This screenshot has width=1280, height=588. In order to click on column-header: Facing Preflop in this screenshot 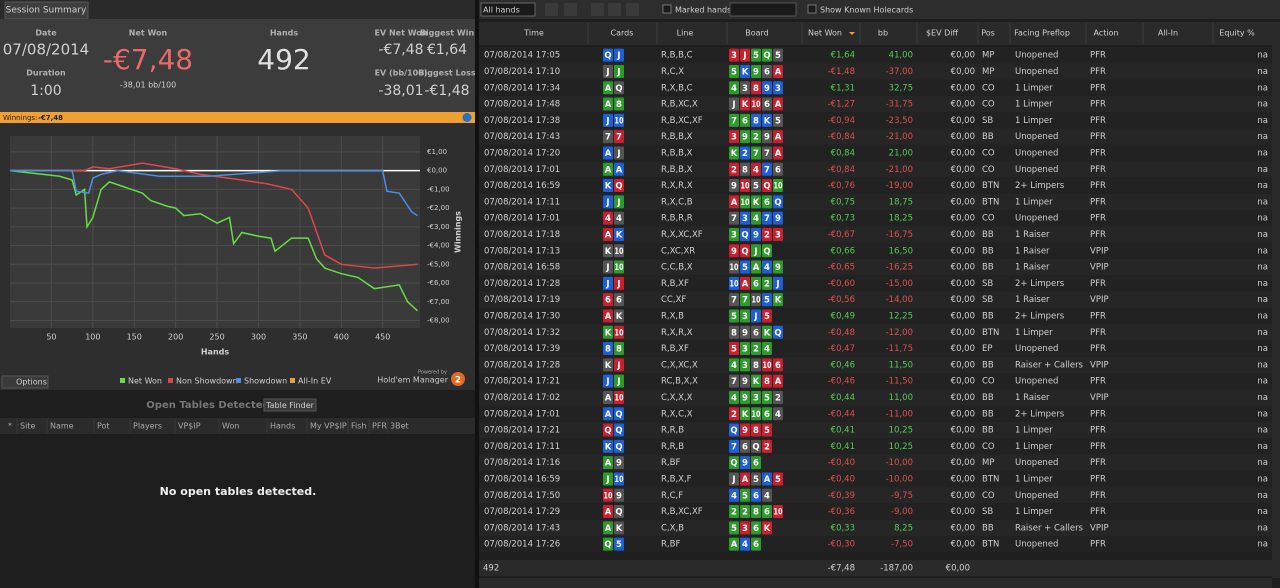, I will do `click(1042, 33)`.